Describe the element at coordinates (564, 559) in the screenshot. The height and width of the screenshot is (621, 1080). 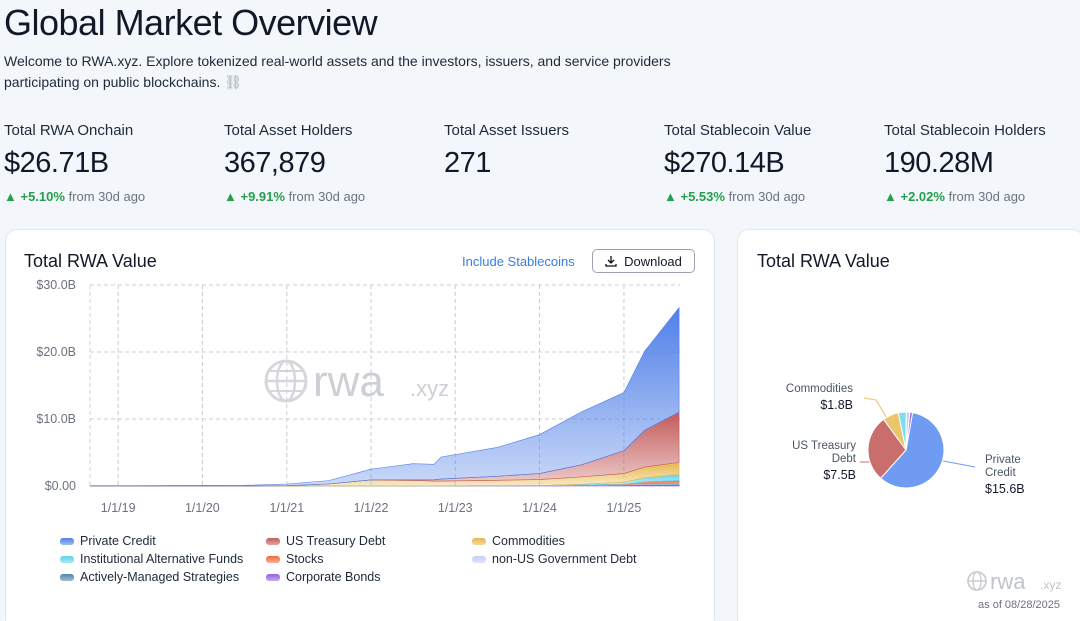
I see `legend-label: non-US Government Debt` at that location.